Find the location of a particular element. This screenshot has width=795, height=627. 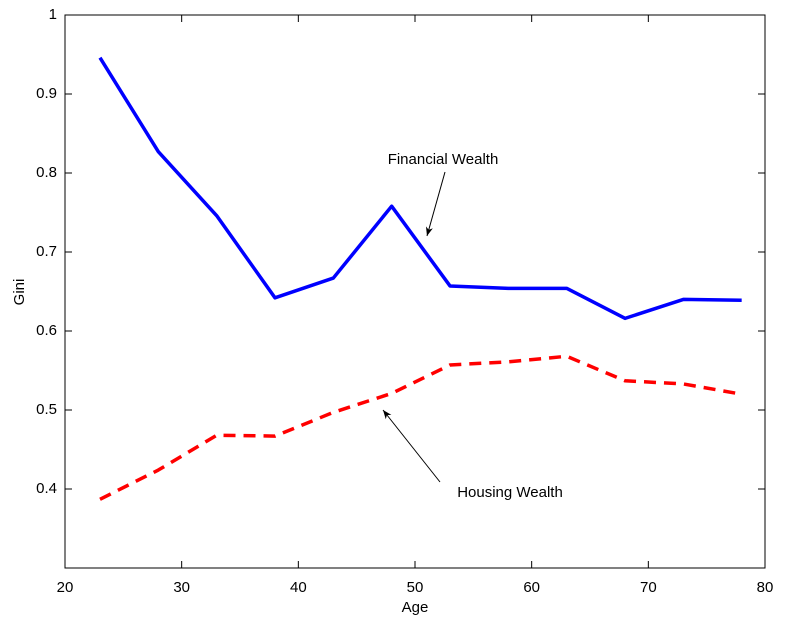

y-tick-label: 0.9 is located at coordinates (46, 93).